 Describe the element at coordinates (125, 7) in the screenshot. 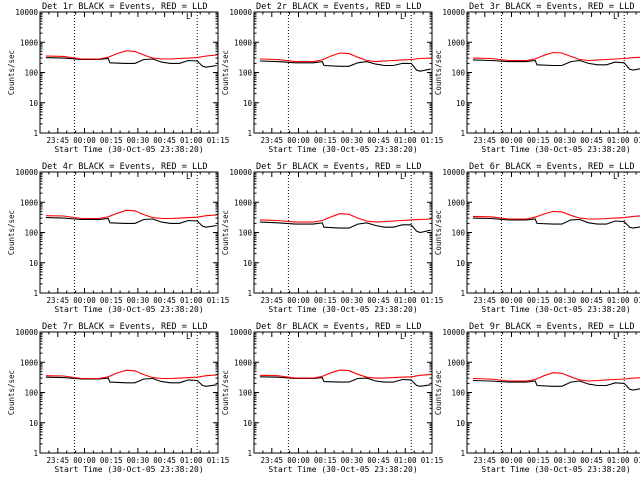

I see `chart-title: Det 1r BLACK = Events, RED = LLD` at that location.